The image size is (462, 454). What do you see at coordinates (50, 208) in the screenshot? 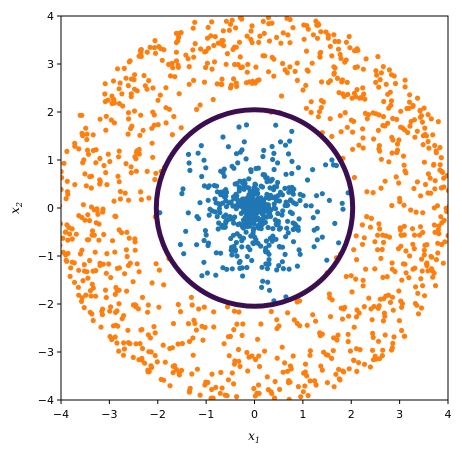
I see `y-tick-label: 0` at bounding box center [50, 208].